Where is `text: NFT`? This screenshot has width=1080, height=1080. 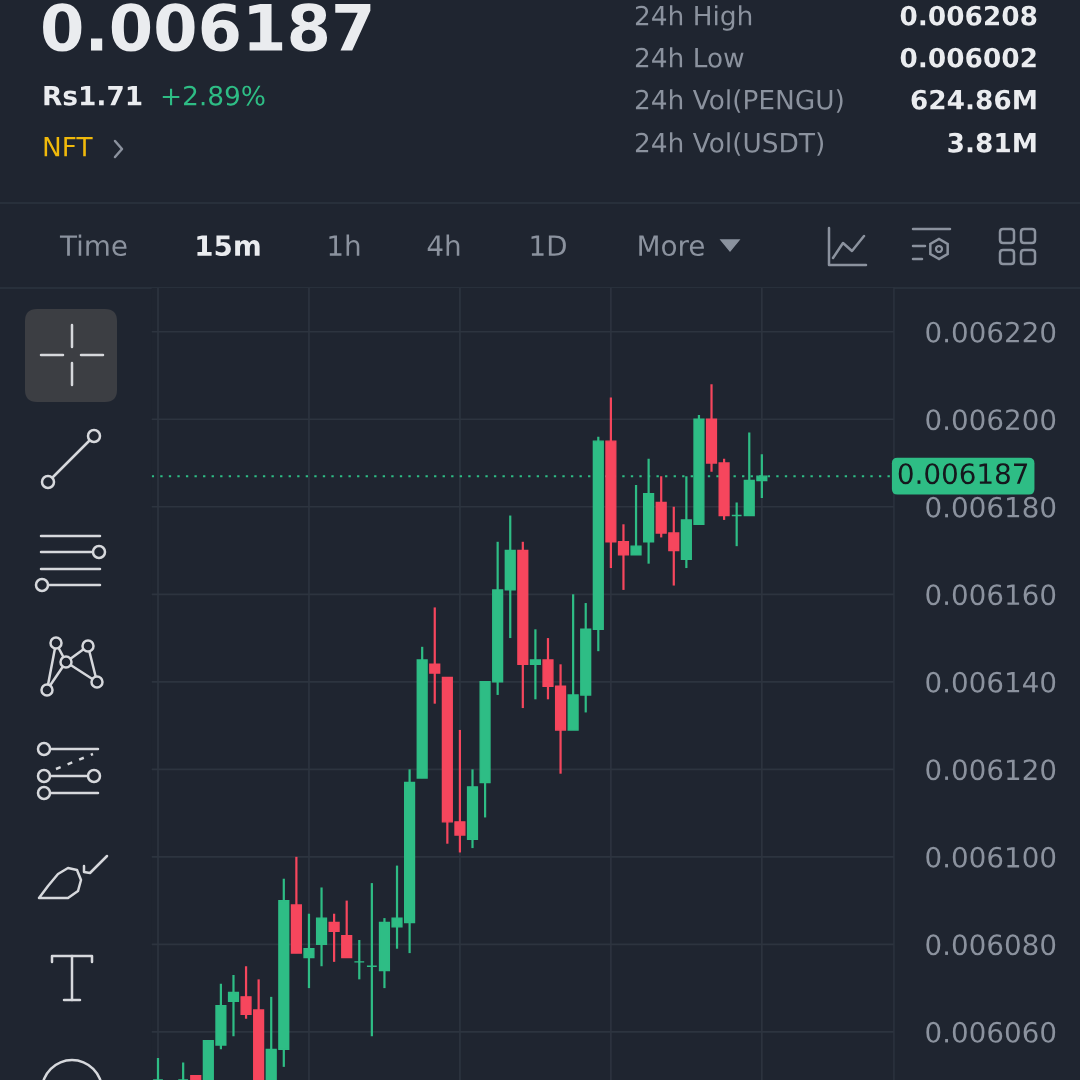
text: NFT is located at coordinates (68, 147).